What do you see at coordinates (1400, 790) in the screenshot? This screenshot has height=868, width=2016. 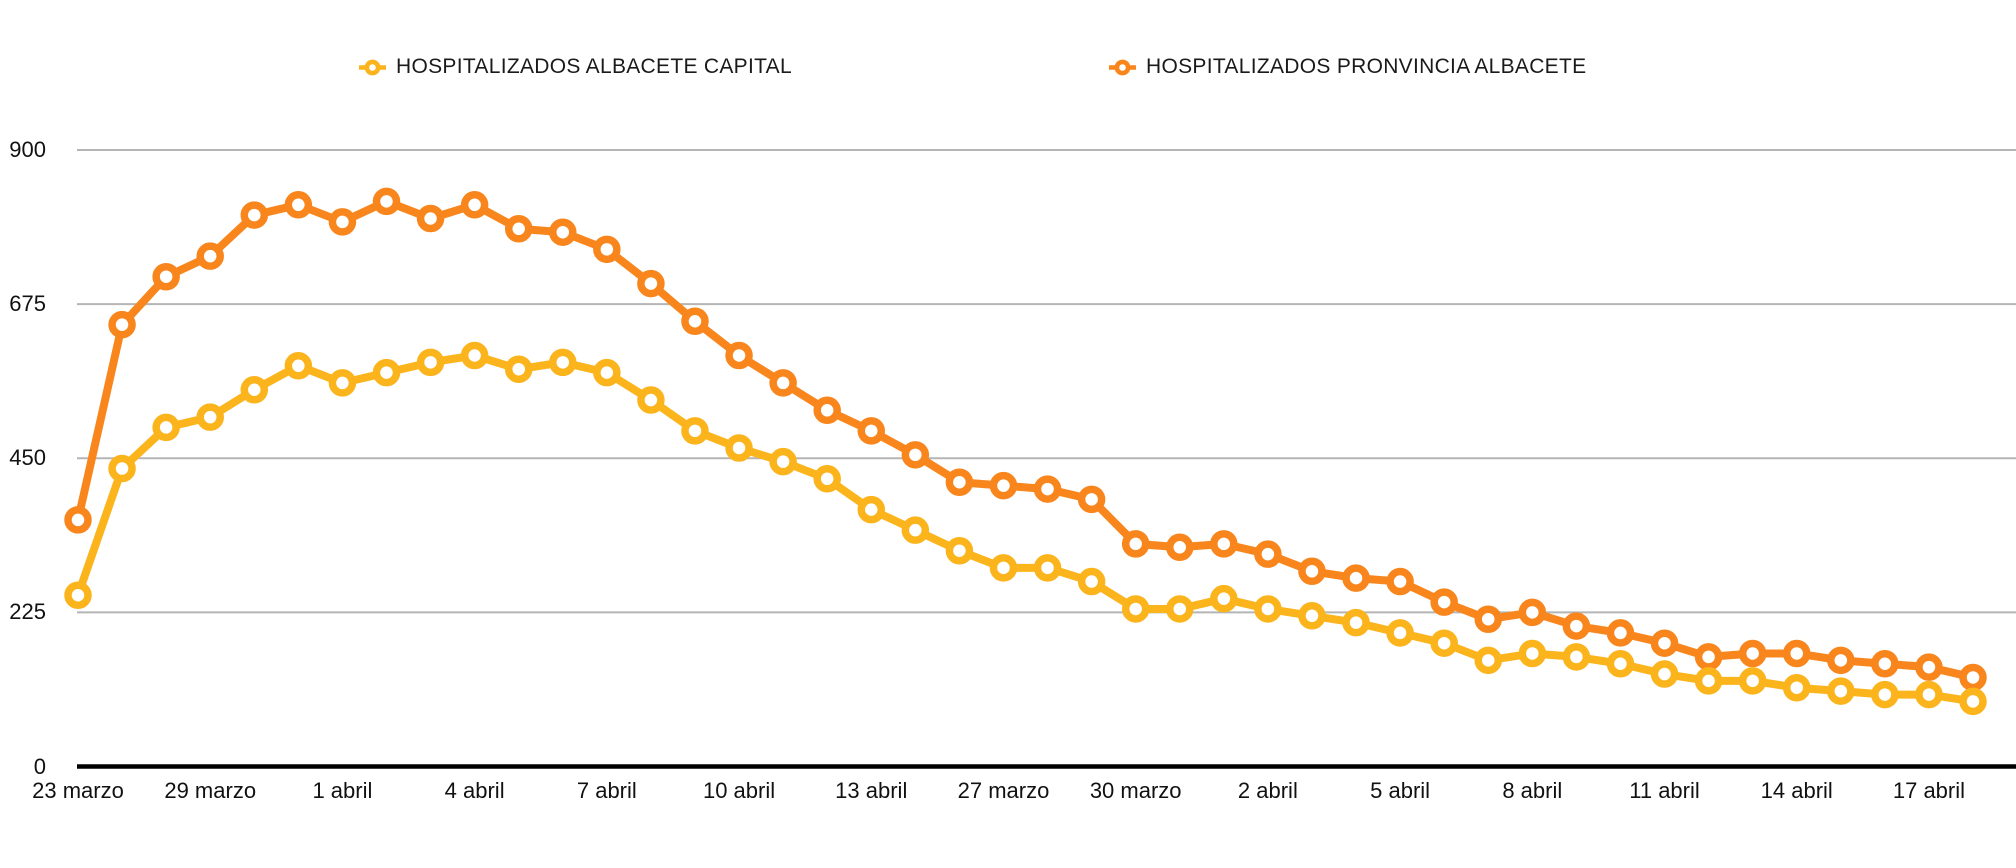 I see `x-tick-label: 5 abril` at bounding box center [1400, 790].